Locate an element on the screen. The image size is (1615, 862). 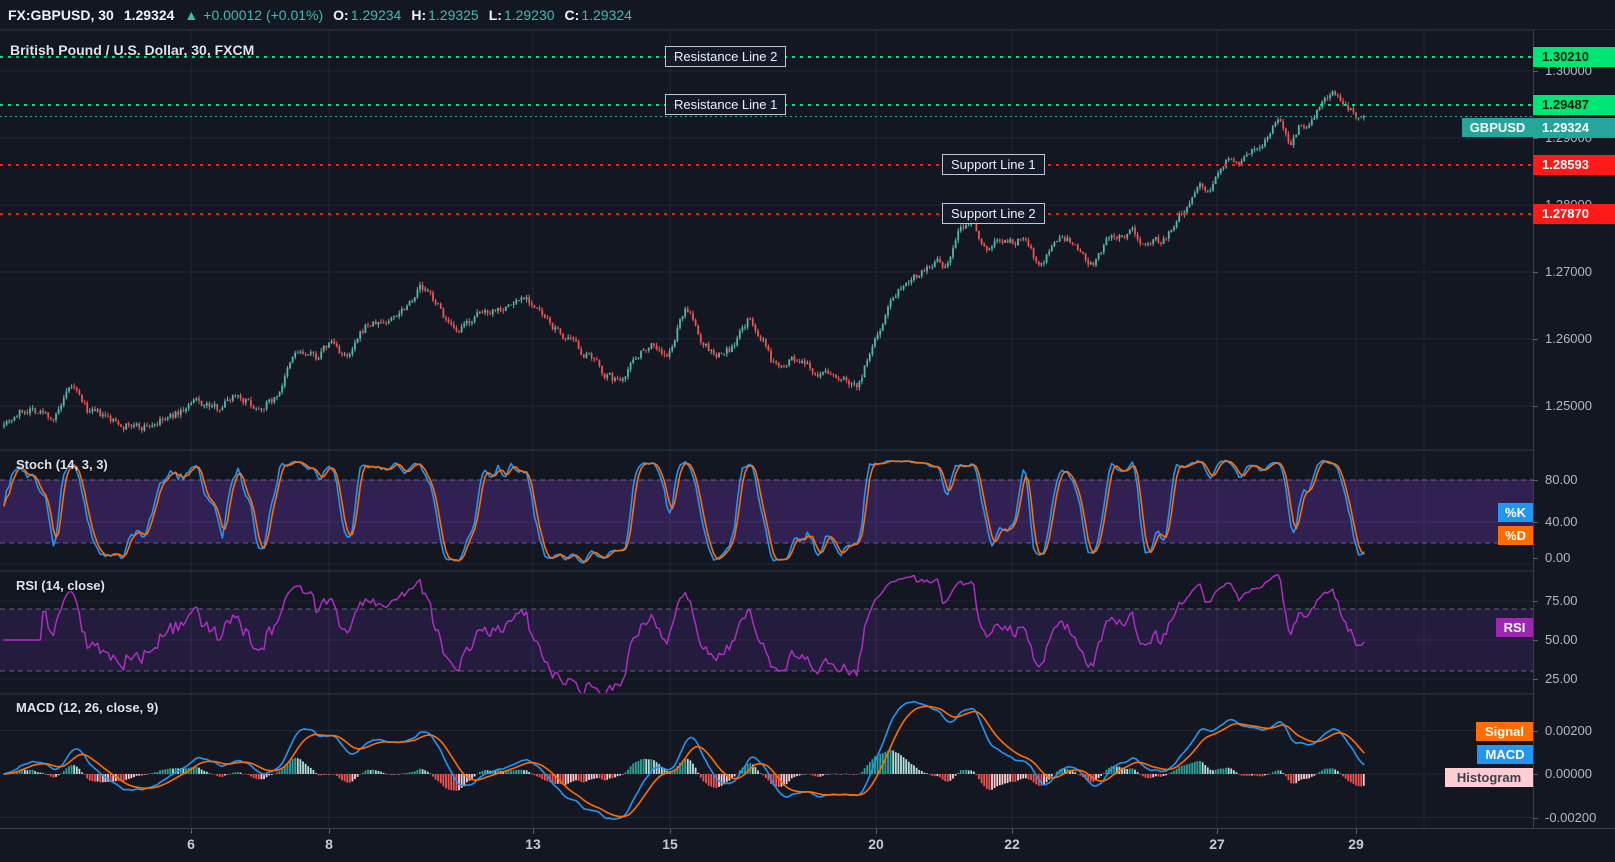
time-axis-label: 27 is located at coordinates (1217, 844).